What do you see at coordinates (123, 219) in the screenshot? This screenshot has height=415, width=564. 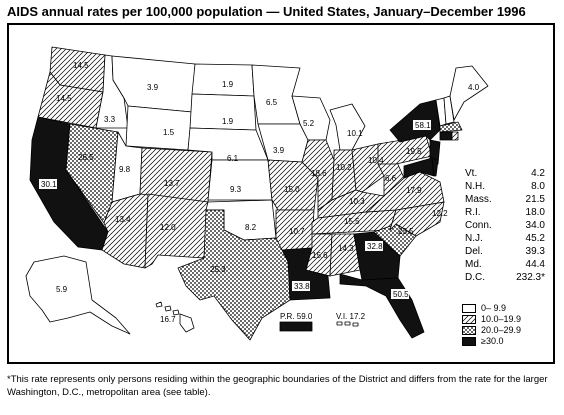 I see `rate-label-az: 13.4` at bounding box center [123, 219].